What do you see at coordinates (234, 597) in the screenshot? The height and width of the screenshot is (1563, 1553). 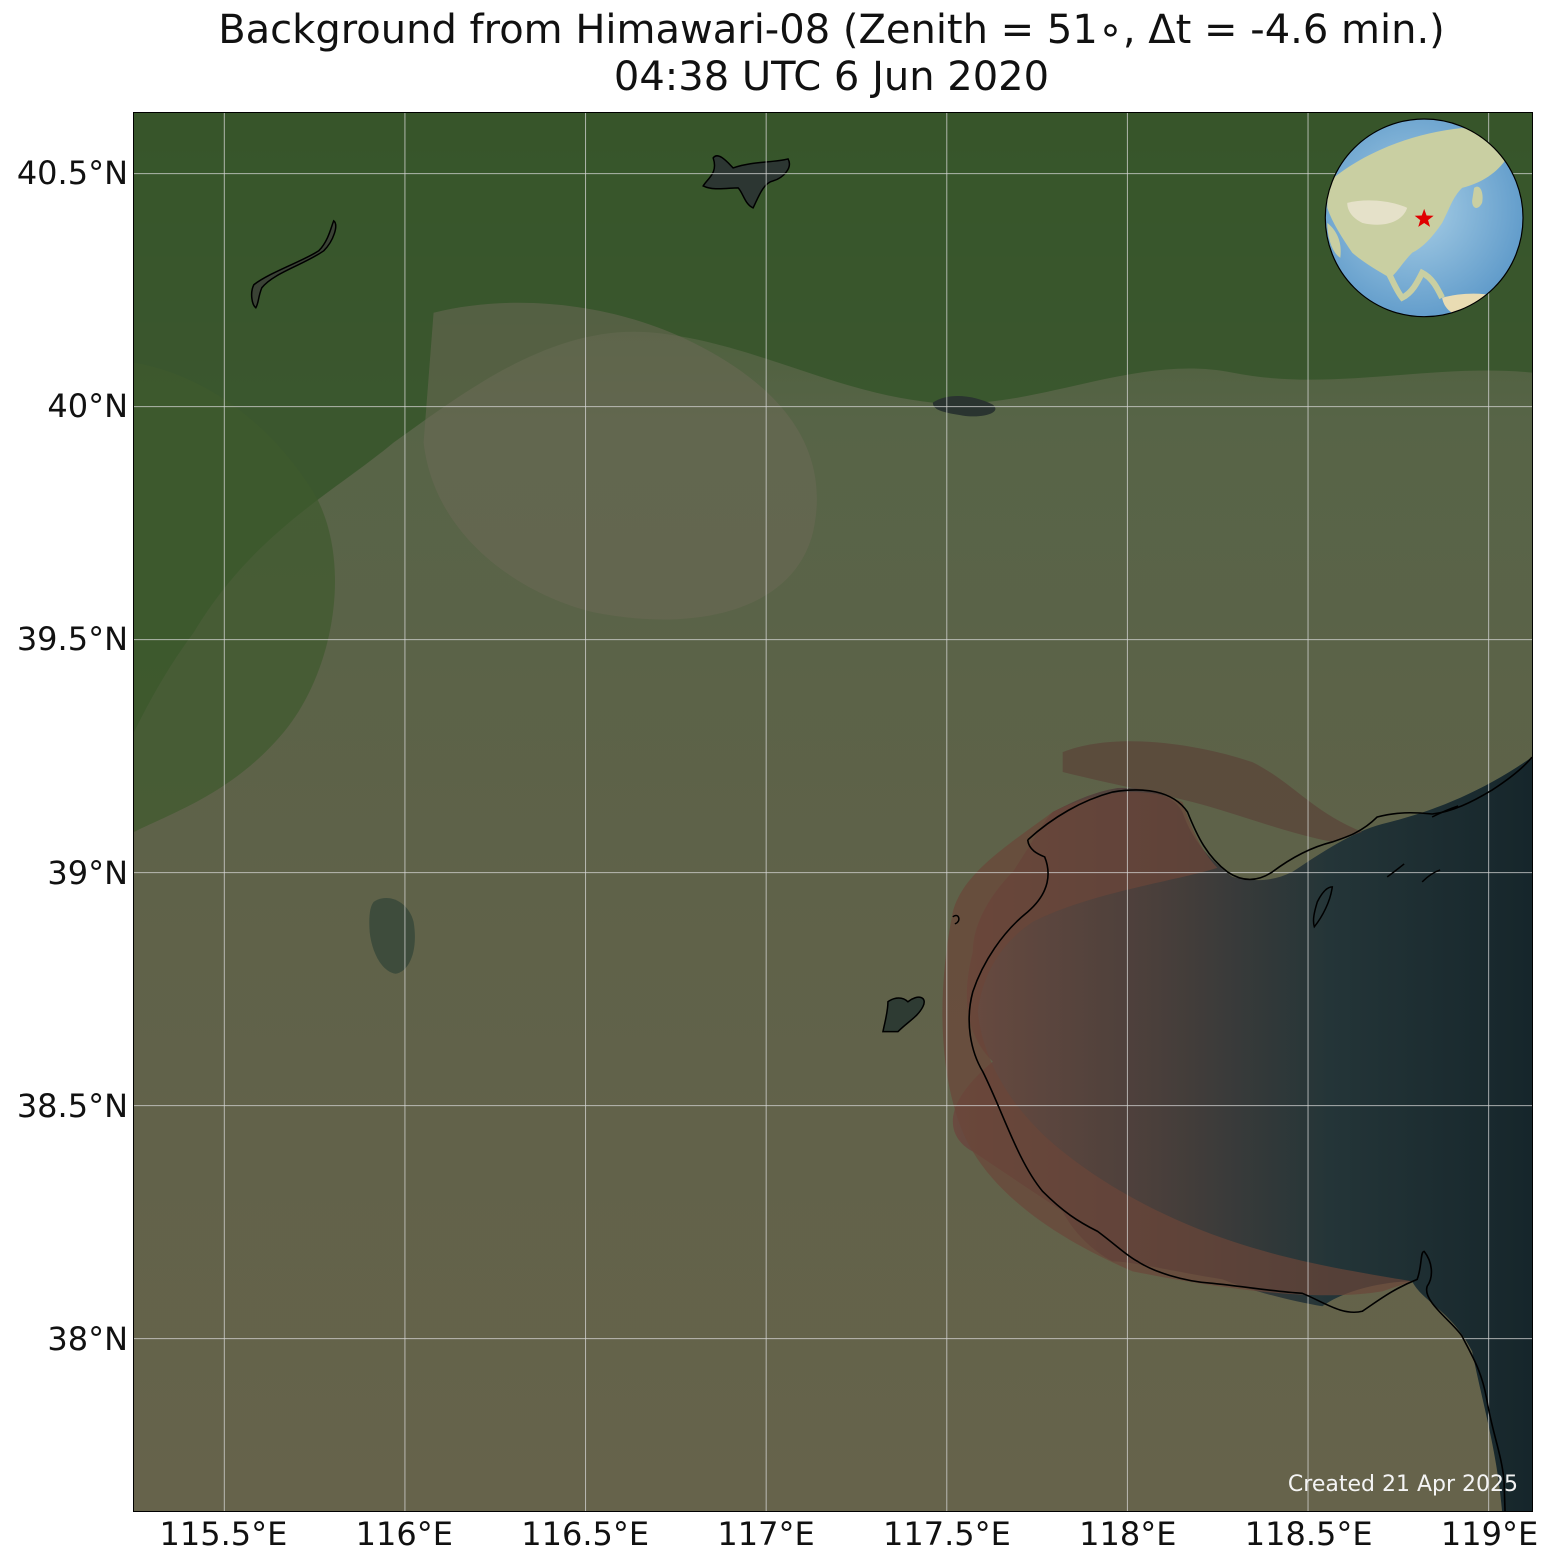 I see `western-hills` at bounding box center [234, 597].